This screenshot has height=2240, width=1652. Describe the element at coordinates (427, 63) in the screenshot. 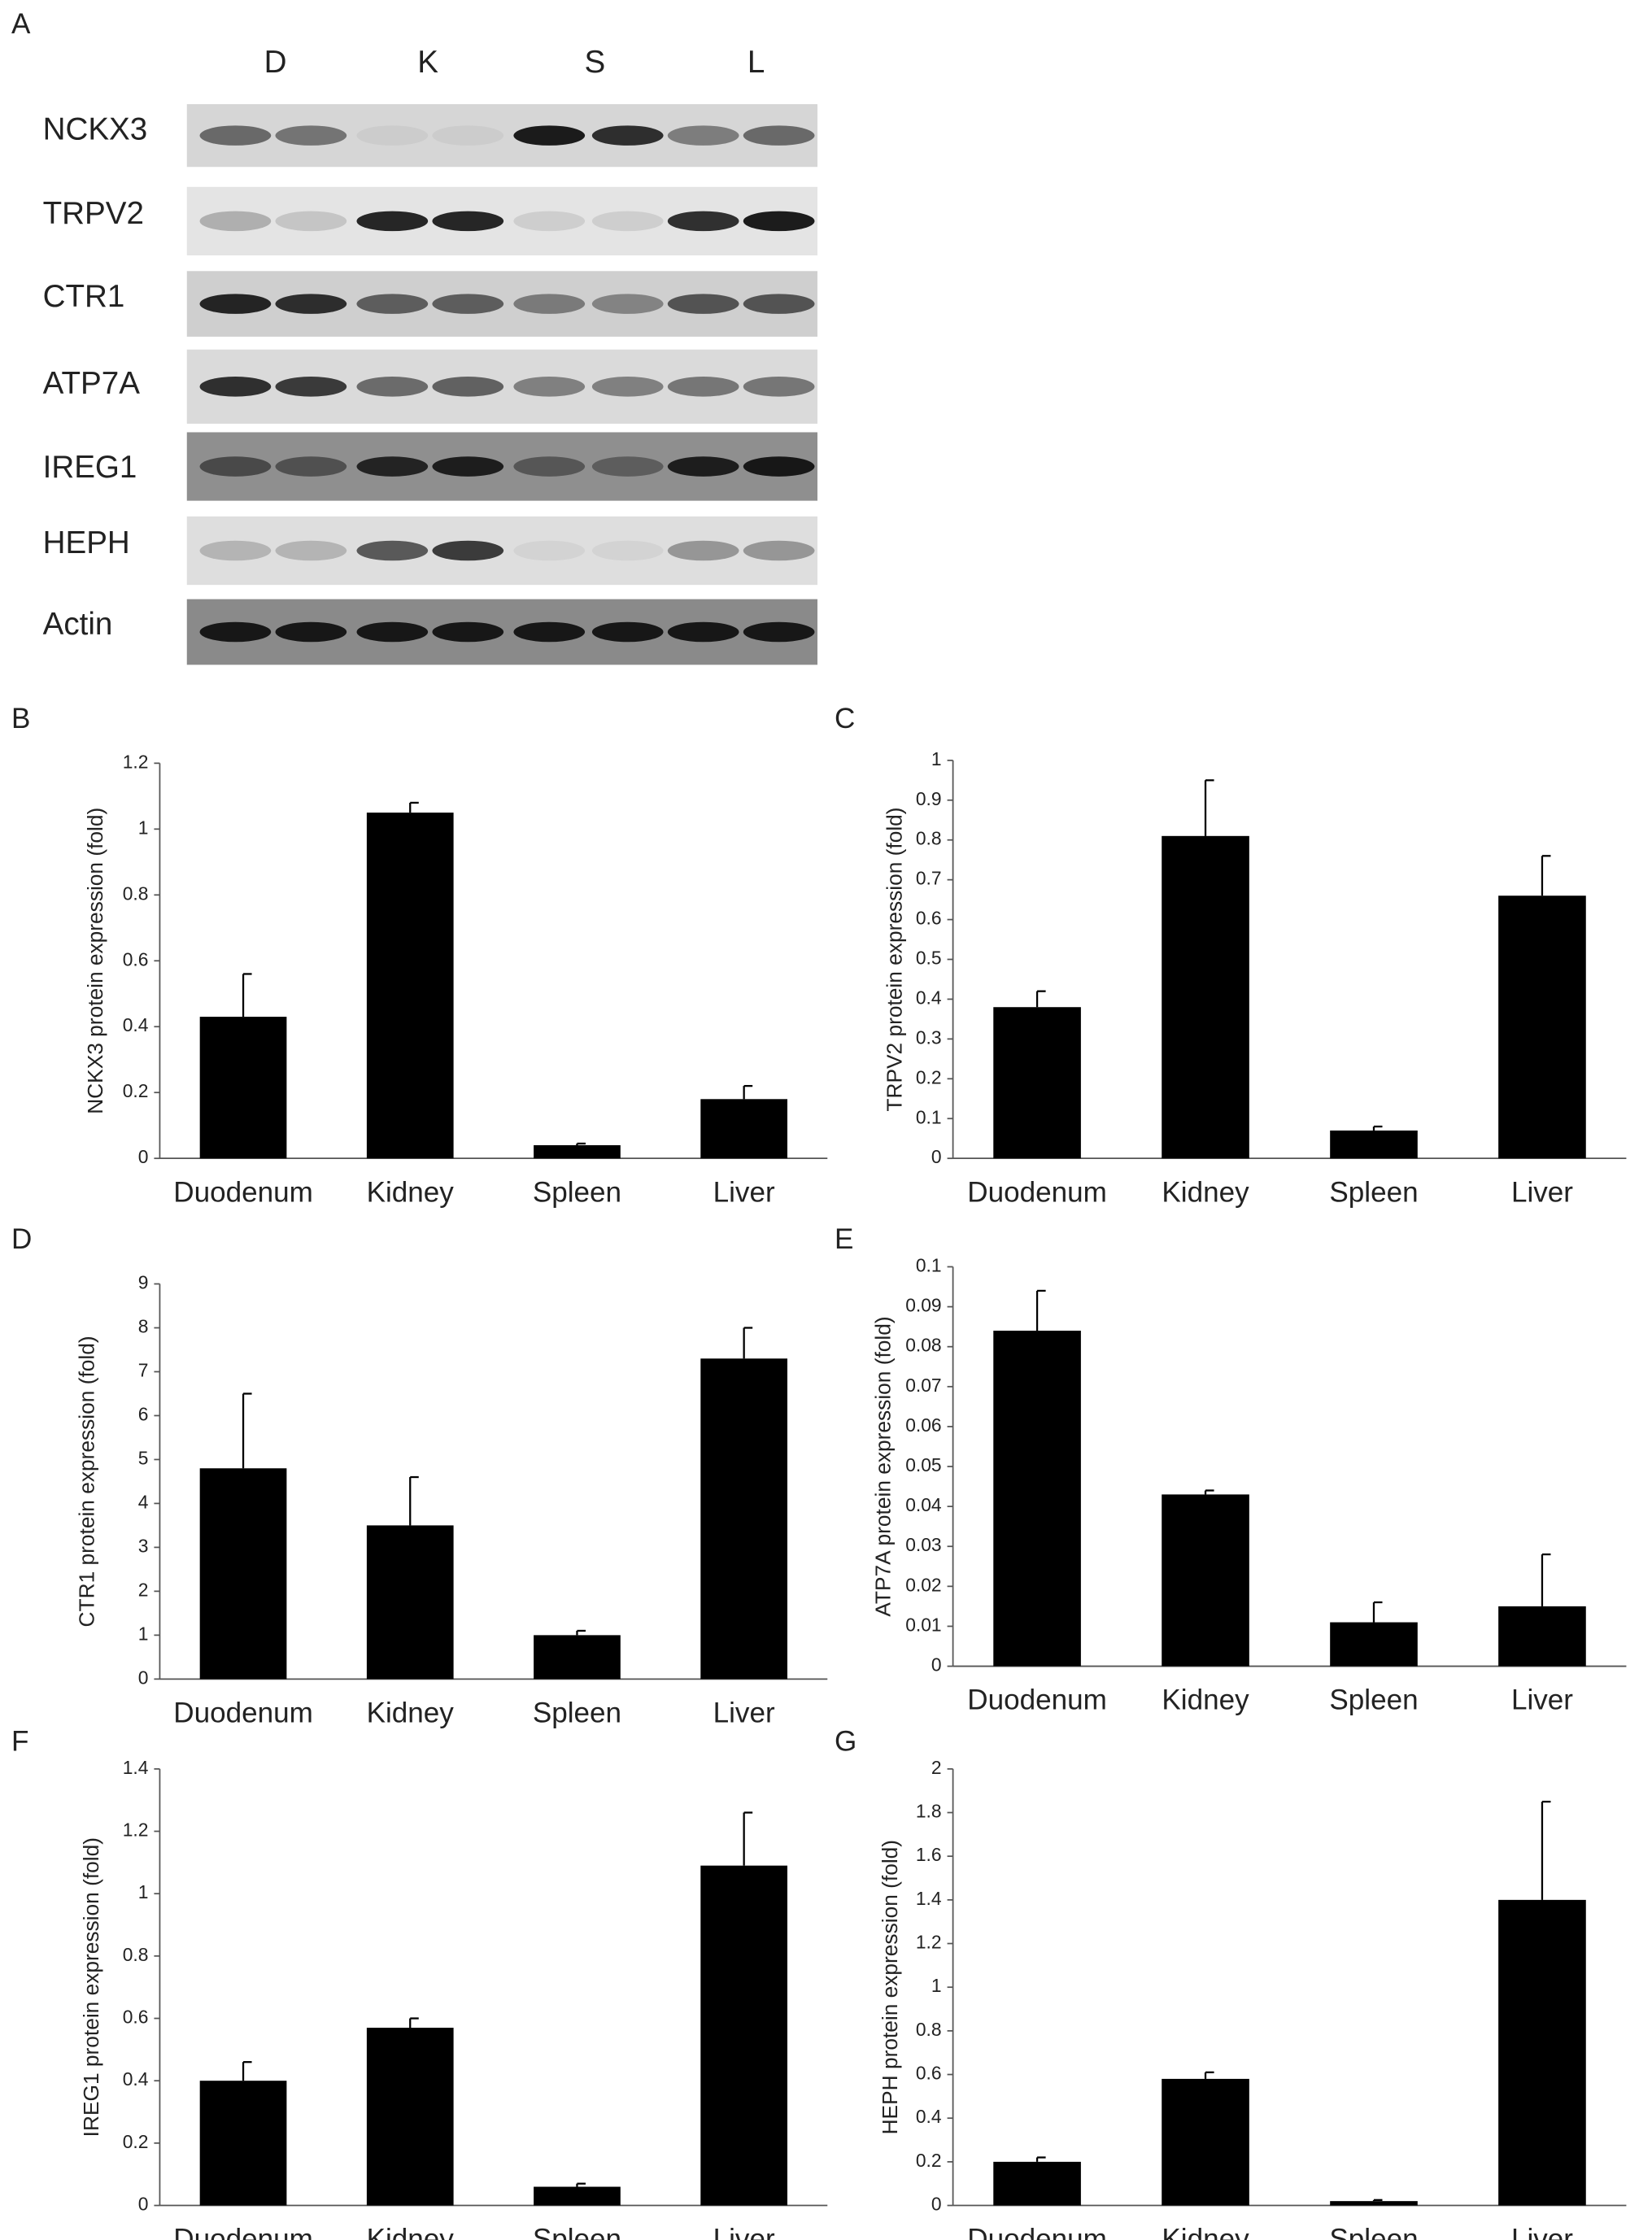

I see `lane-label: K` at that location.